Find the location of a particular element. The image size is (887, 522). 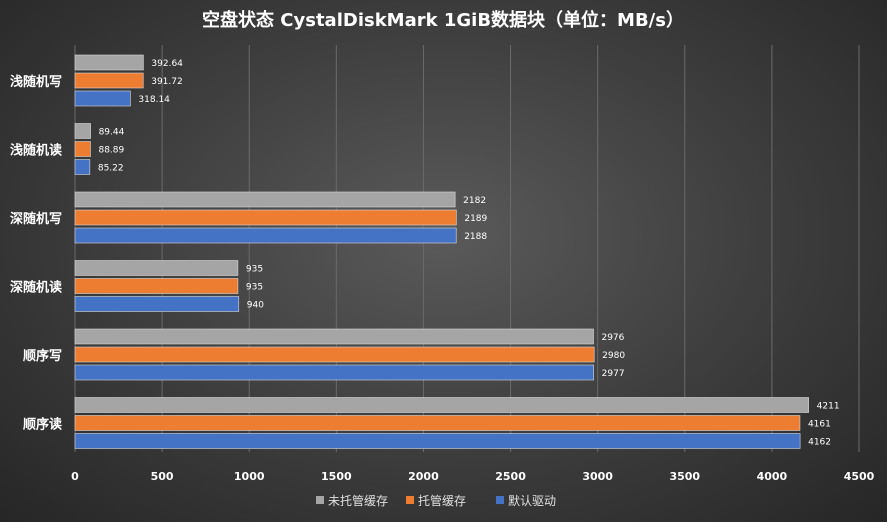

category-label: 深随机读 is located at coordinates (36, 288).